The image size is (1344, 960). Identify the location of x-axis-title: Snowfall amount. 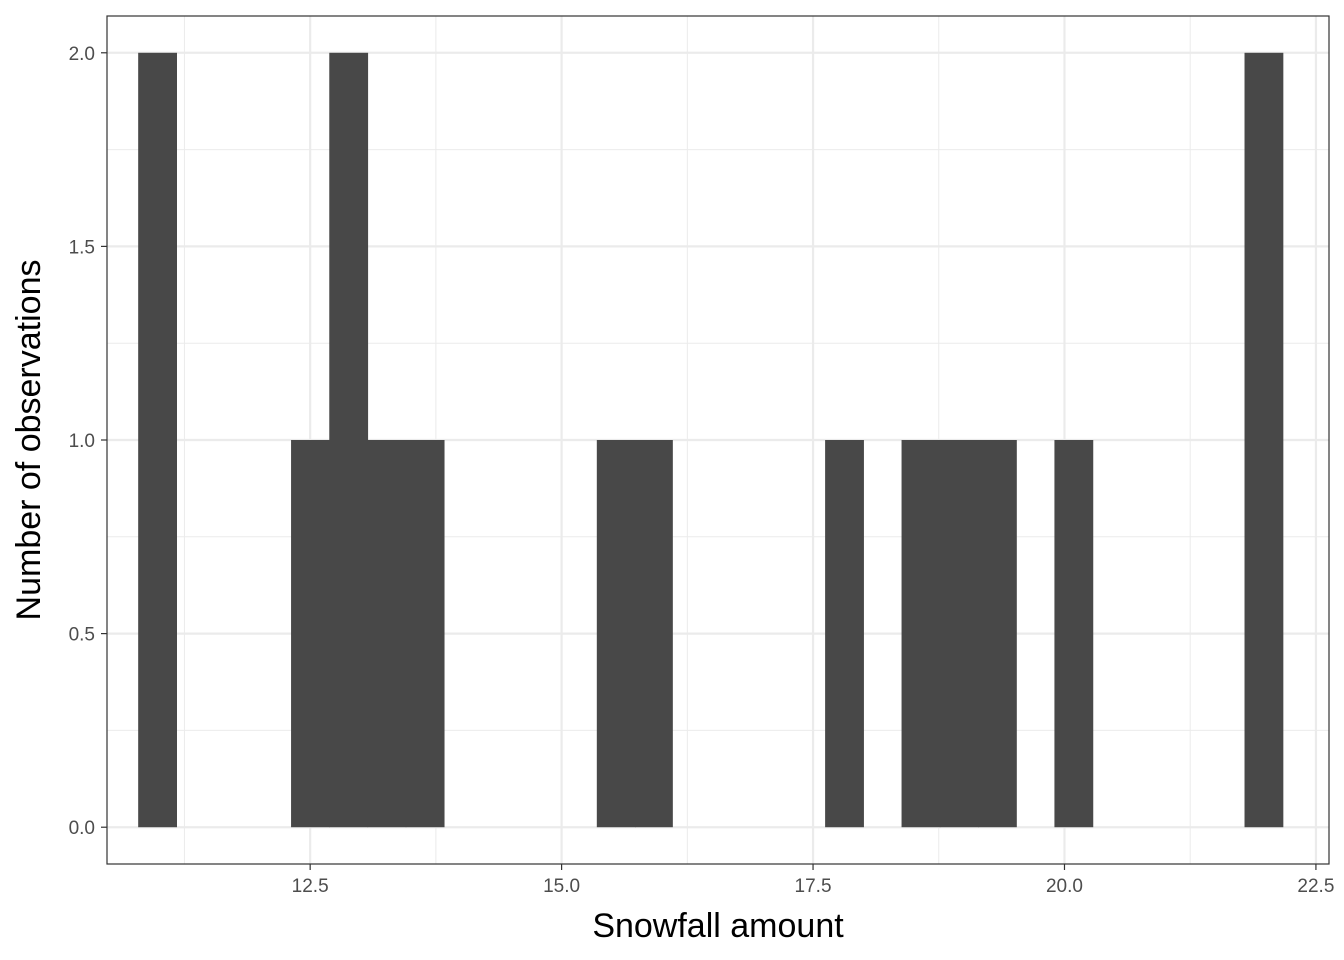
(718, 926).